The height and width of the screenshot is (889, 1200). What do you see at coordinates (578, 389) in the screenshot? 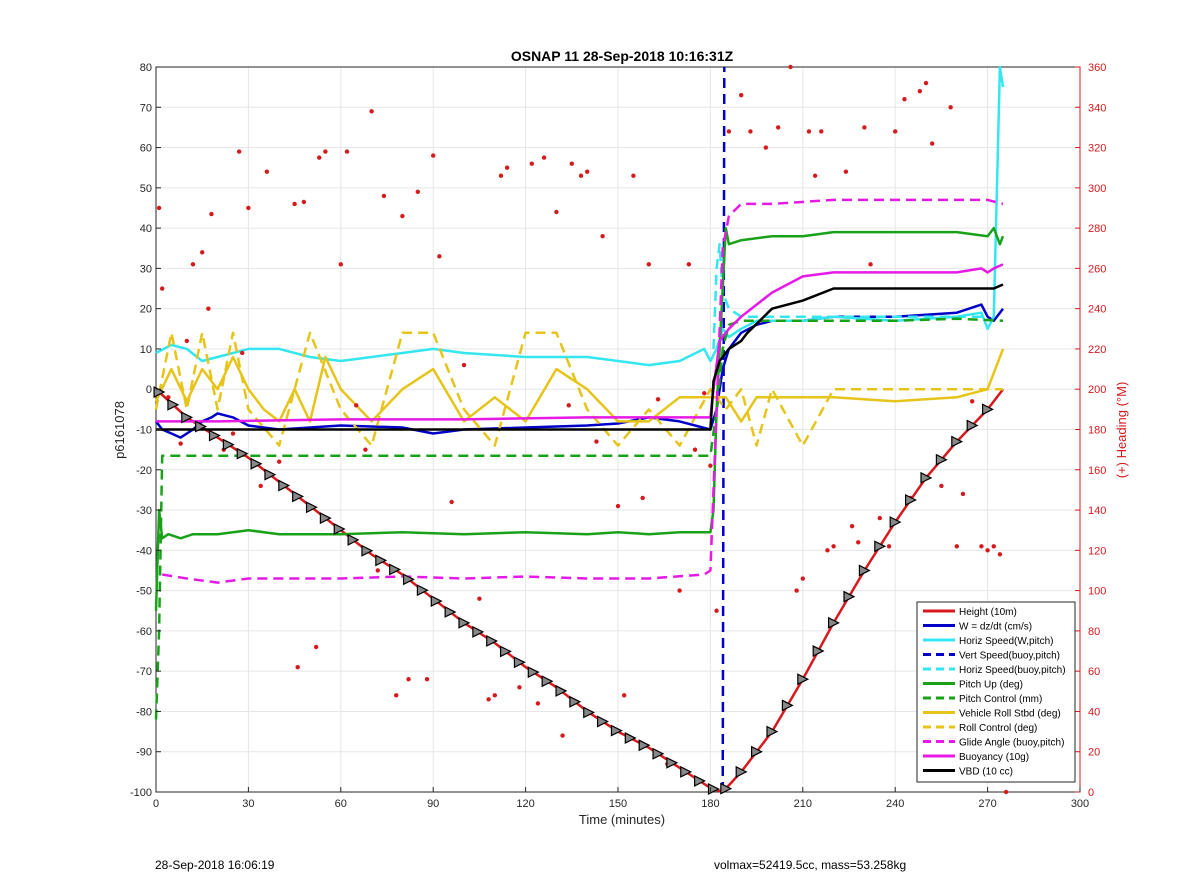
I see `series-8-line` at bounding box center [578, 389].